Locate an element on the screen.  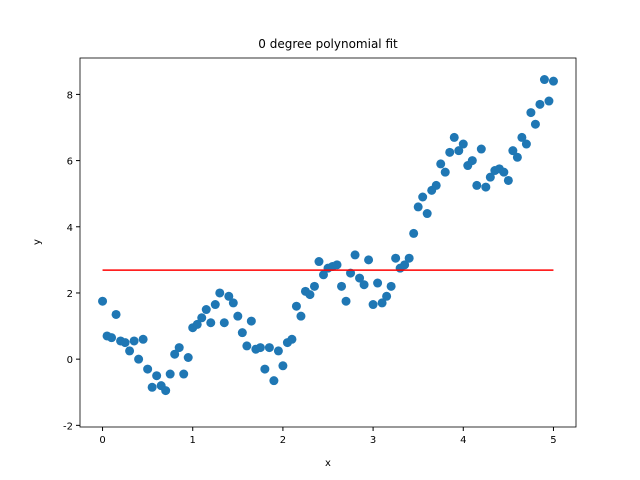
y-tick-label: 0 is located at coordinates (70, 360).